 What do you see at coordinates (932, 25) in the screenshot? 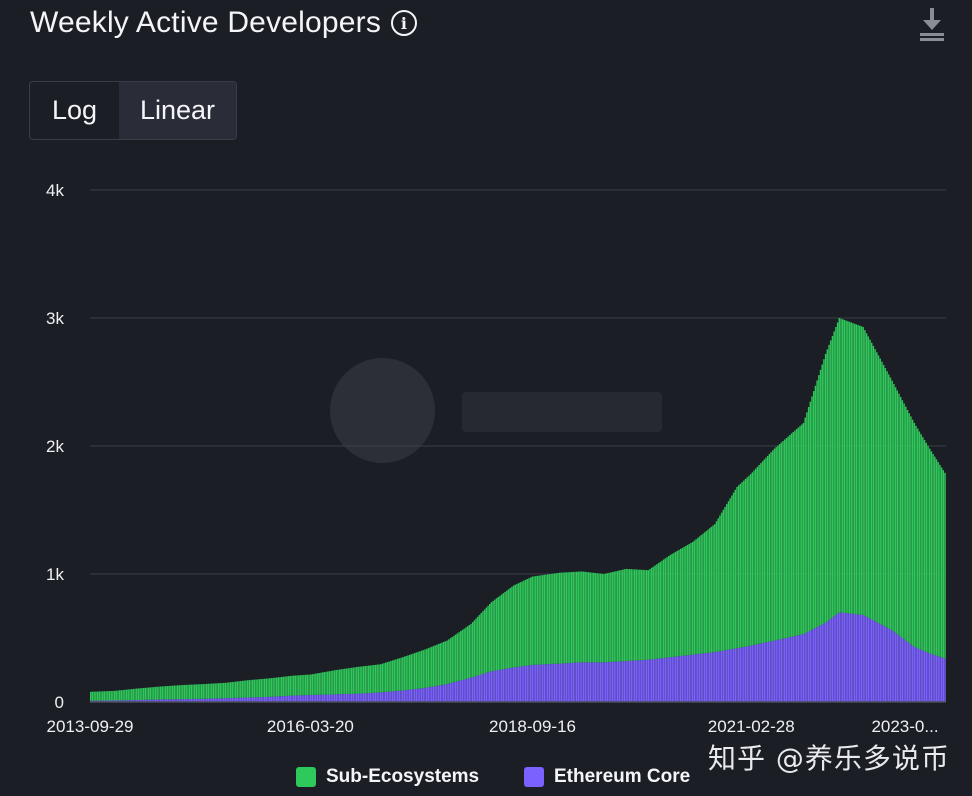
I see `download-icon` at bounding box center [932, 25].